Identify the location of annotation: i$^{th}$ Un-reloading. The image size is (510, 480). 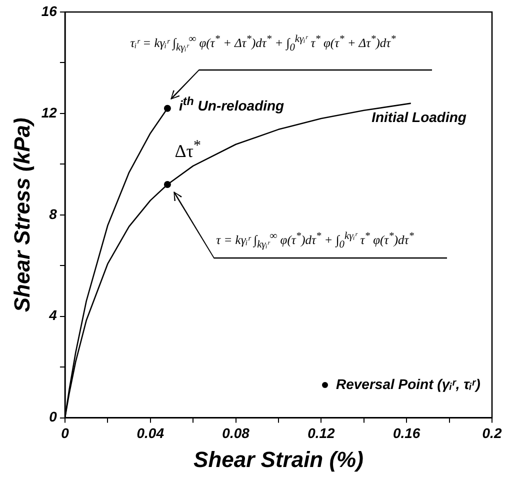
(231, 104).